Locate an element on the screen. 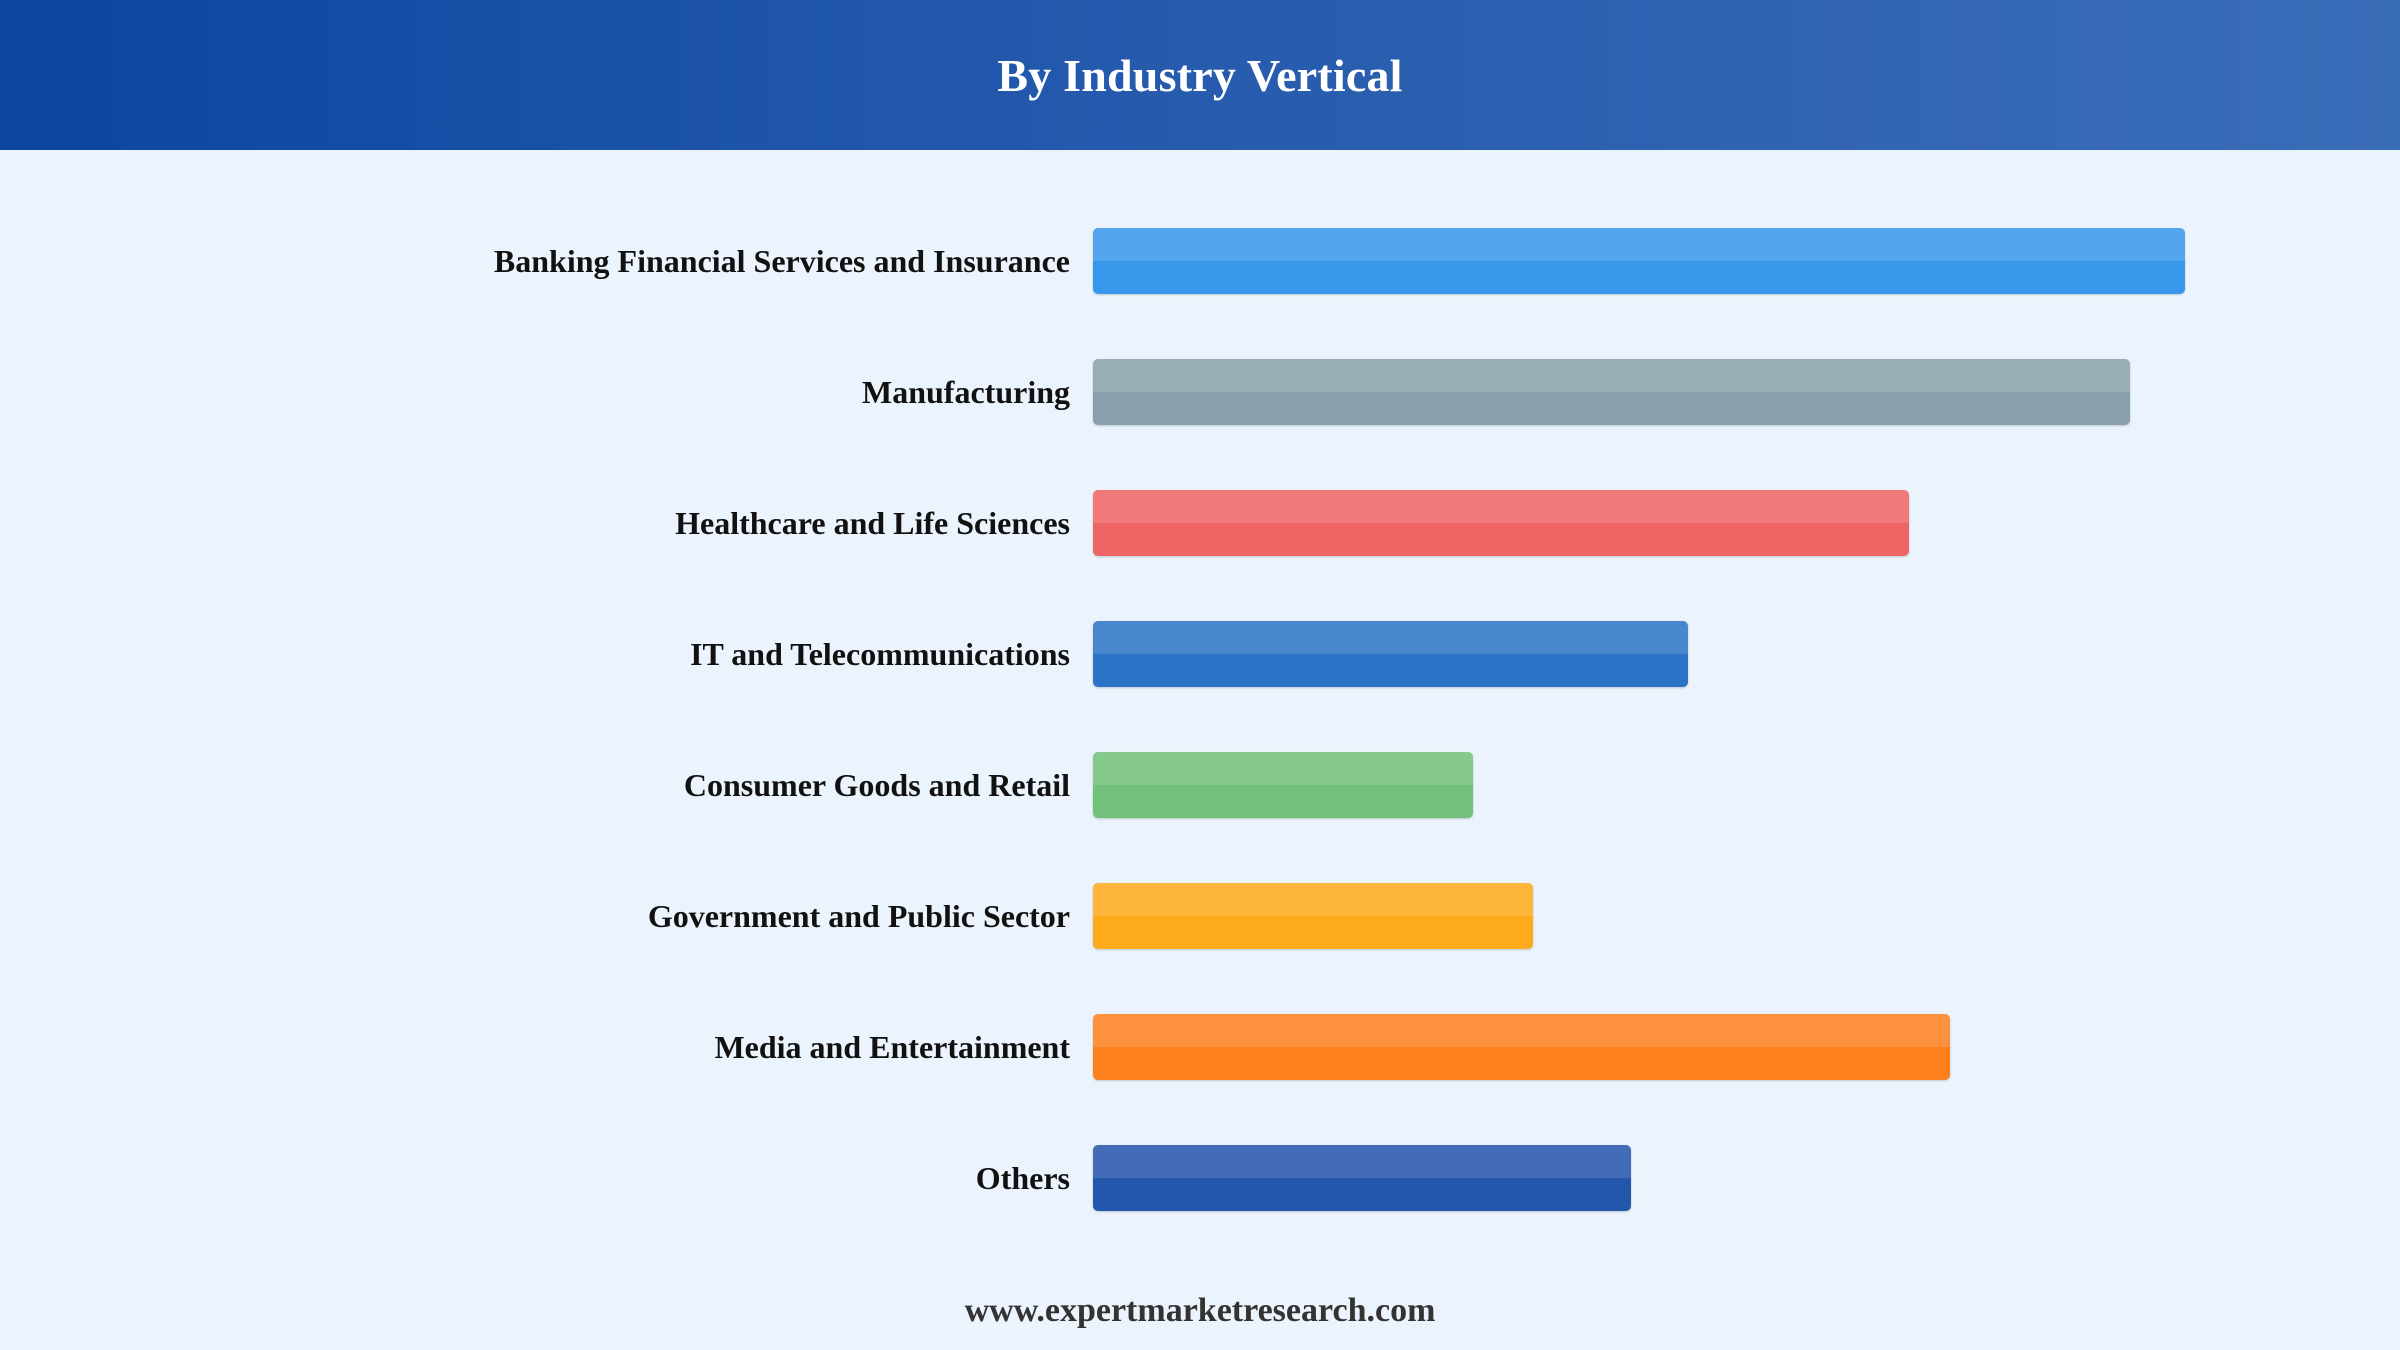 The width and height of the screenshot is (2400, 1350). source-url: www.expertmarketresearch.com is located at coordinates (1200, 1310).